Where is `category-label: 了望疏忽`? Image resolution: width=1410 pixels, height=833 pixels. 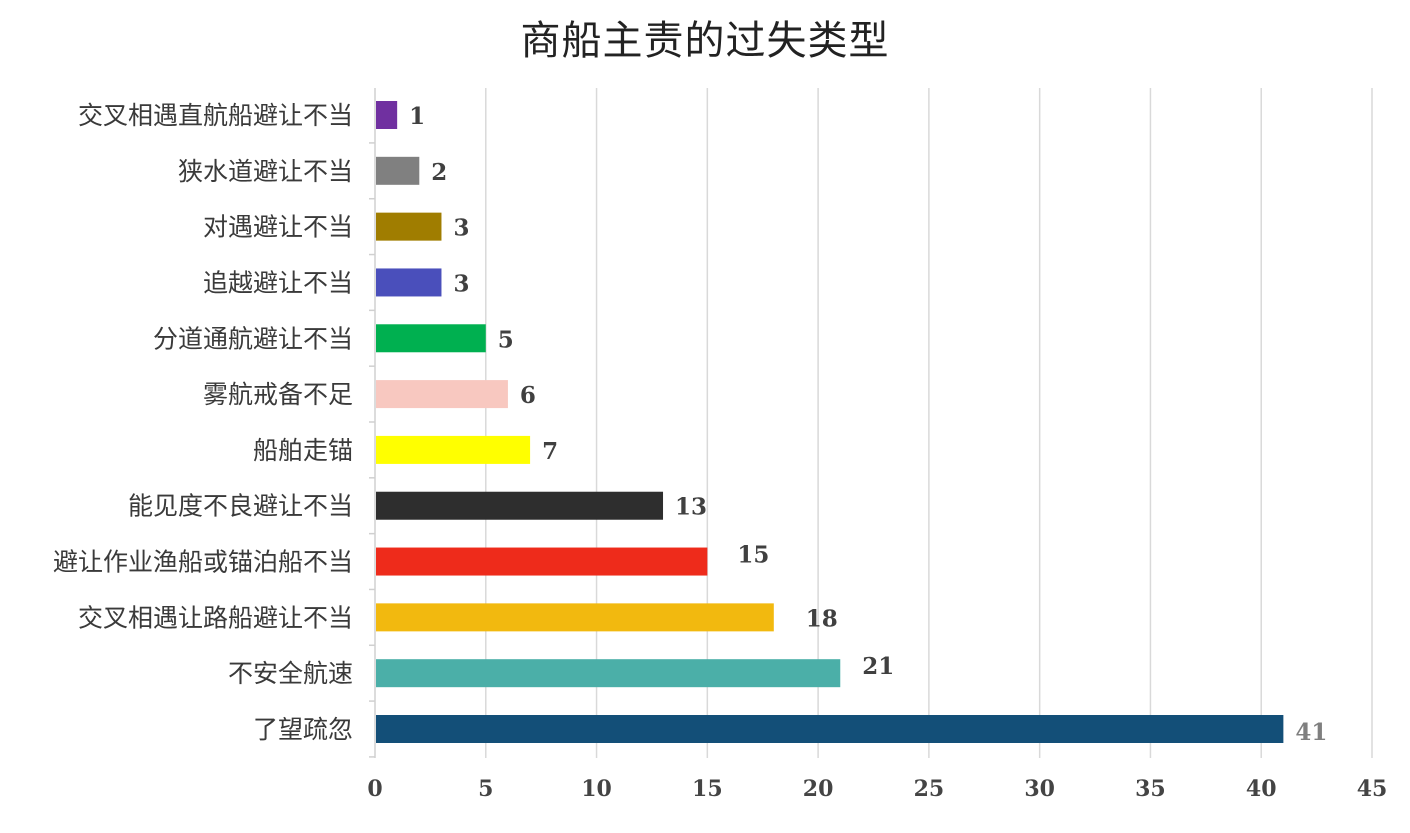
category-label: 了望疏忽 is located at coordinates (303, 729).